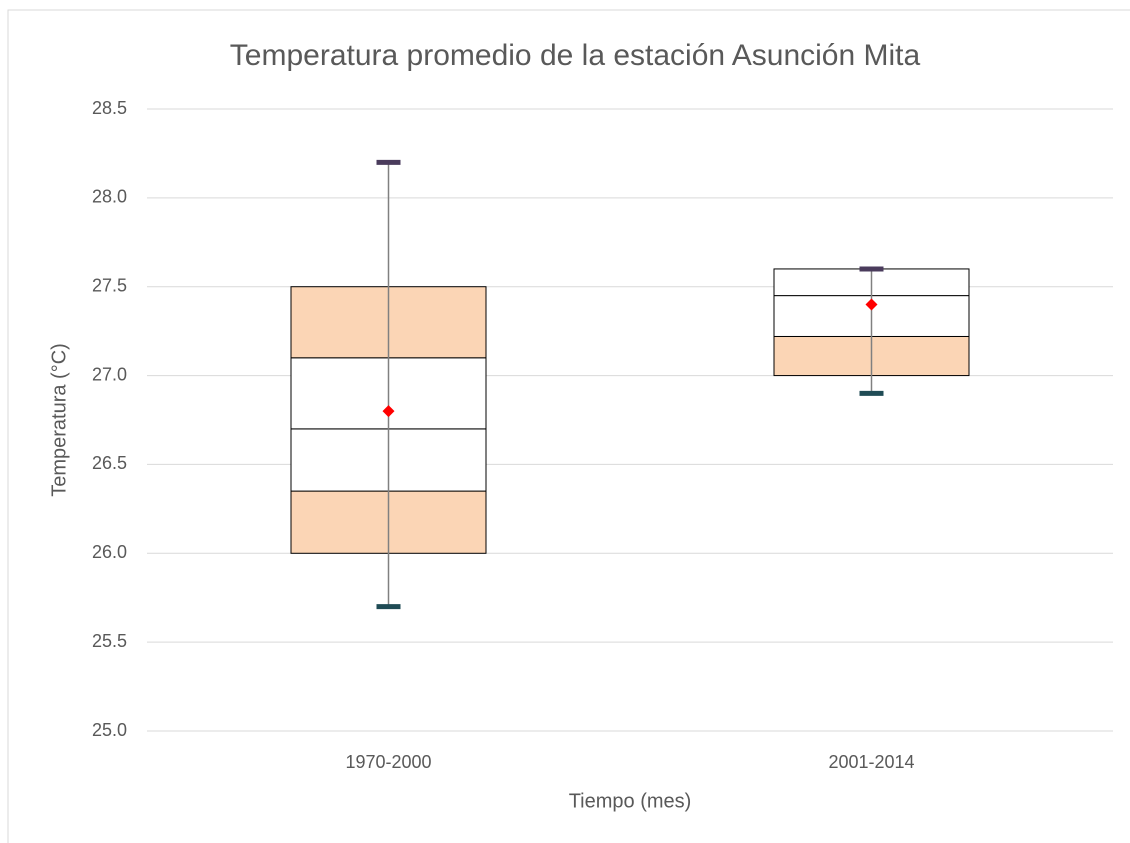  Describe the element at coordinates (109, 285) in the screenshot. I see `y-tick-label: 27.5` at that location.